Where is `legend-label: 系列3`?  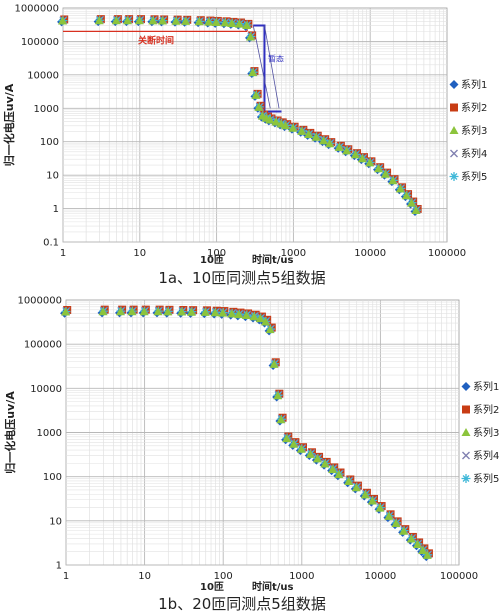 legend-label: 系列3 is located at coordinates (486, 432).